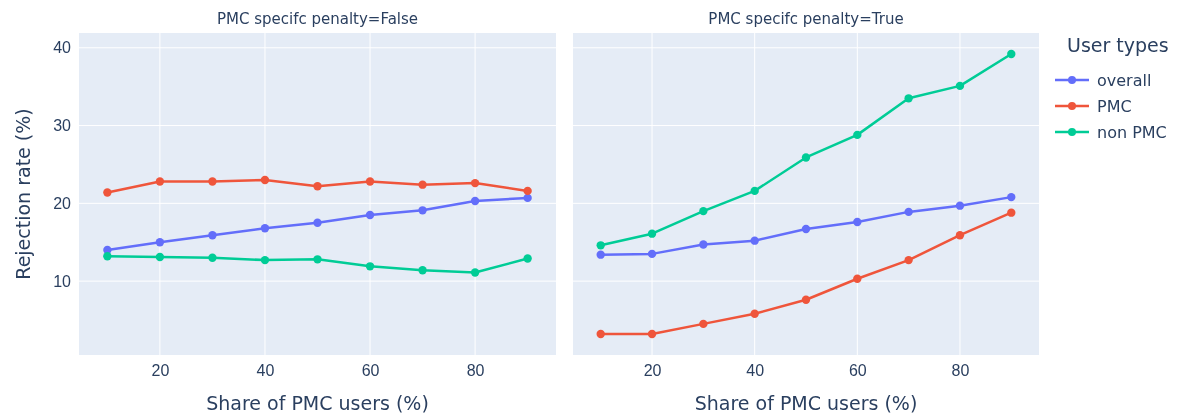 The height and width of the screenshot is (419, 1200). What do you see at coordinates (1124, 80) in the screenshot?
I see `legend-label: overall` at bounding box center [1124, 80].